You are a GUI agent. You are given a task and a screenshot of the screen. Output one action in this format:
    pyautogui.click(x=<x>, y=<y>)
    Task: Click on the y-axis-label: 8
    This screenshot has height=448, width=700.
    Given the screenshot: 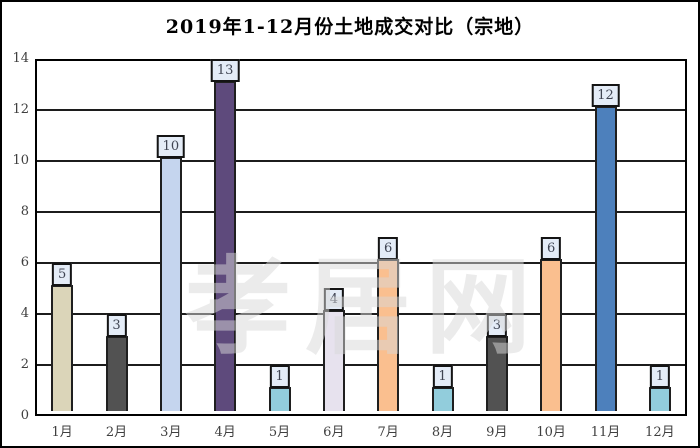 What is the action you would take?
    pyautogui.click(x=24, y=211)
    